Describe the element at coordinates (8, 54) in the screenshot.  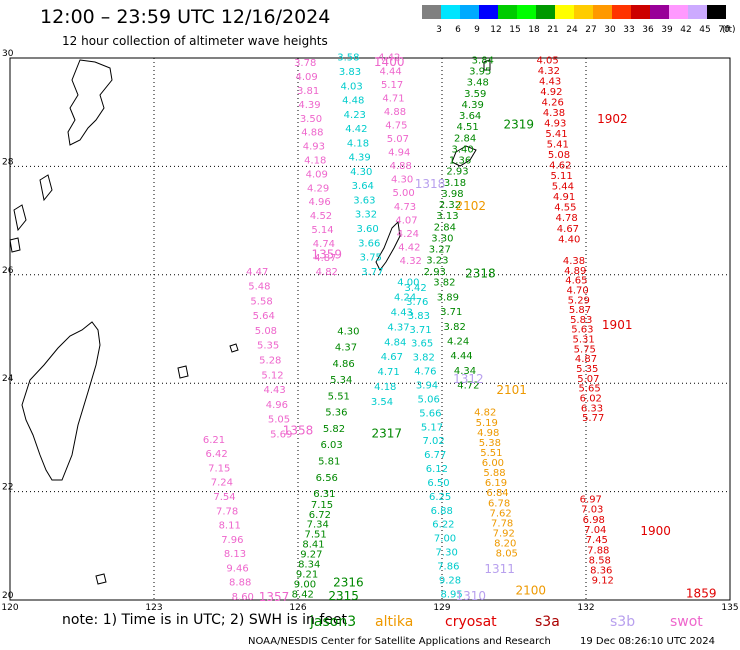
I see `y-tick-label: 30` at that location.